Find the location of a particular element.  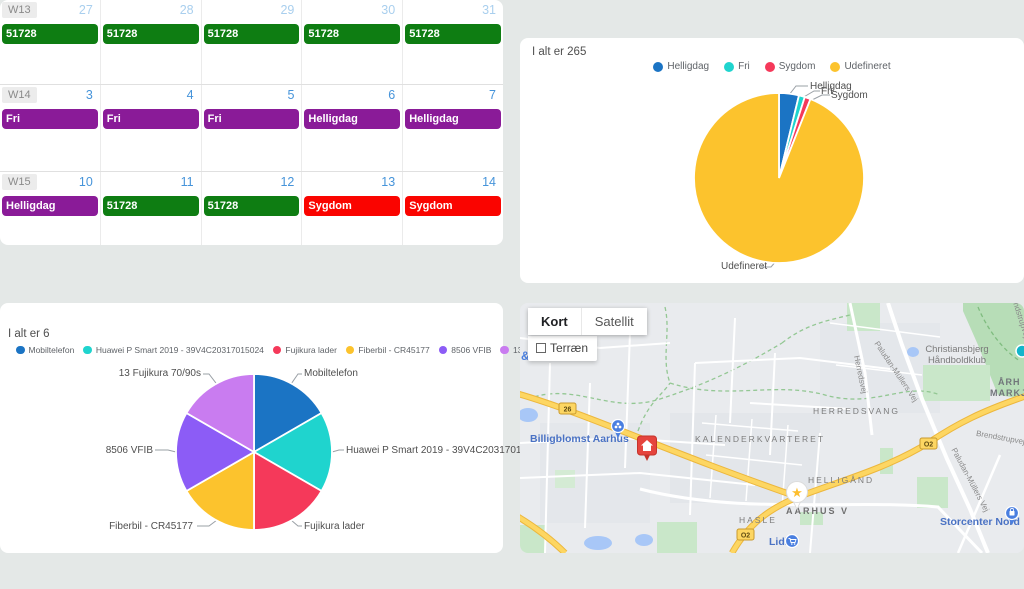

map-label-helligaand: HELLIGÅND is located at coordinates (841, 480).